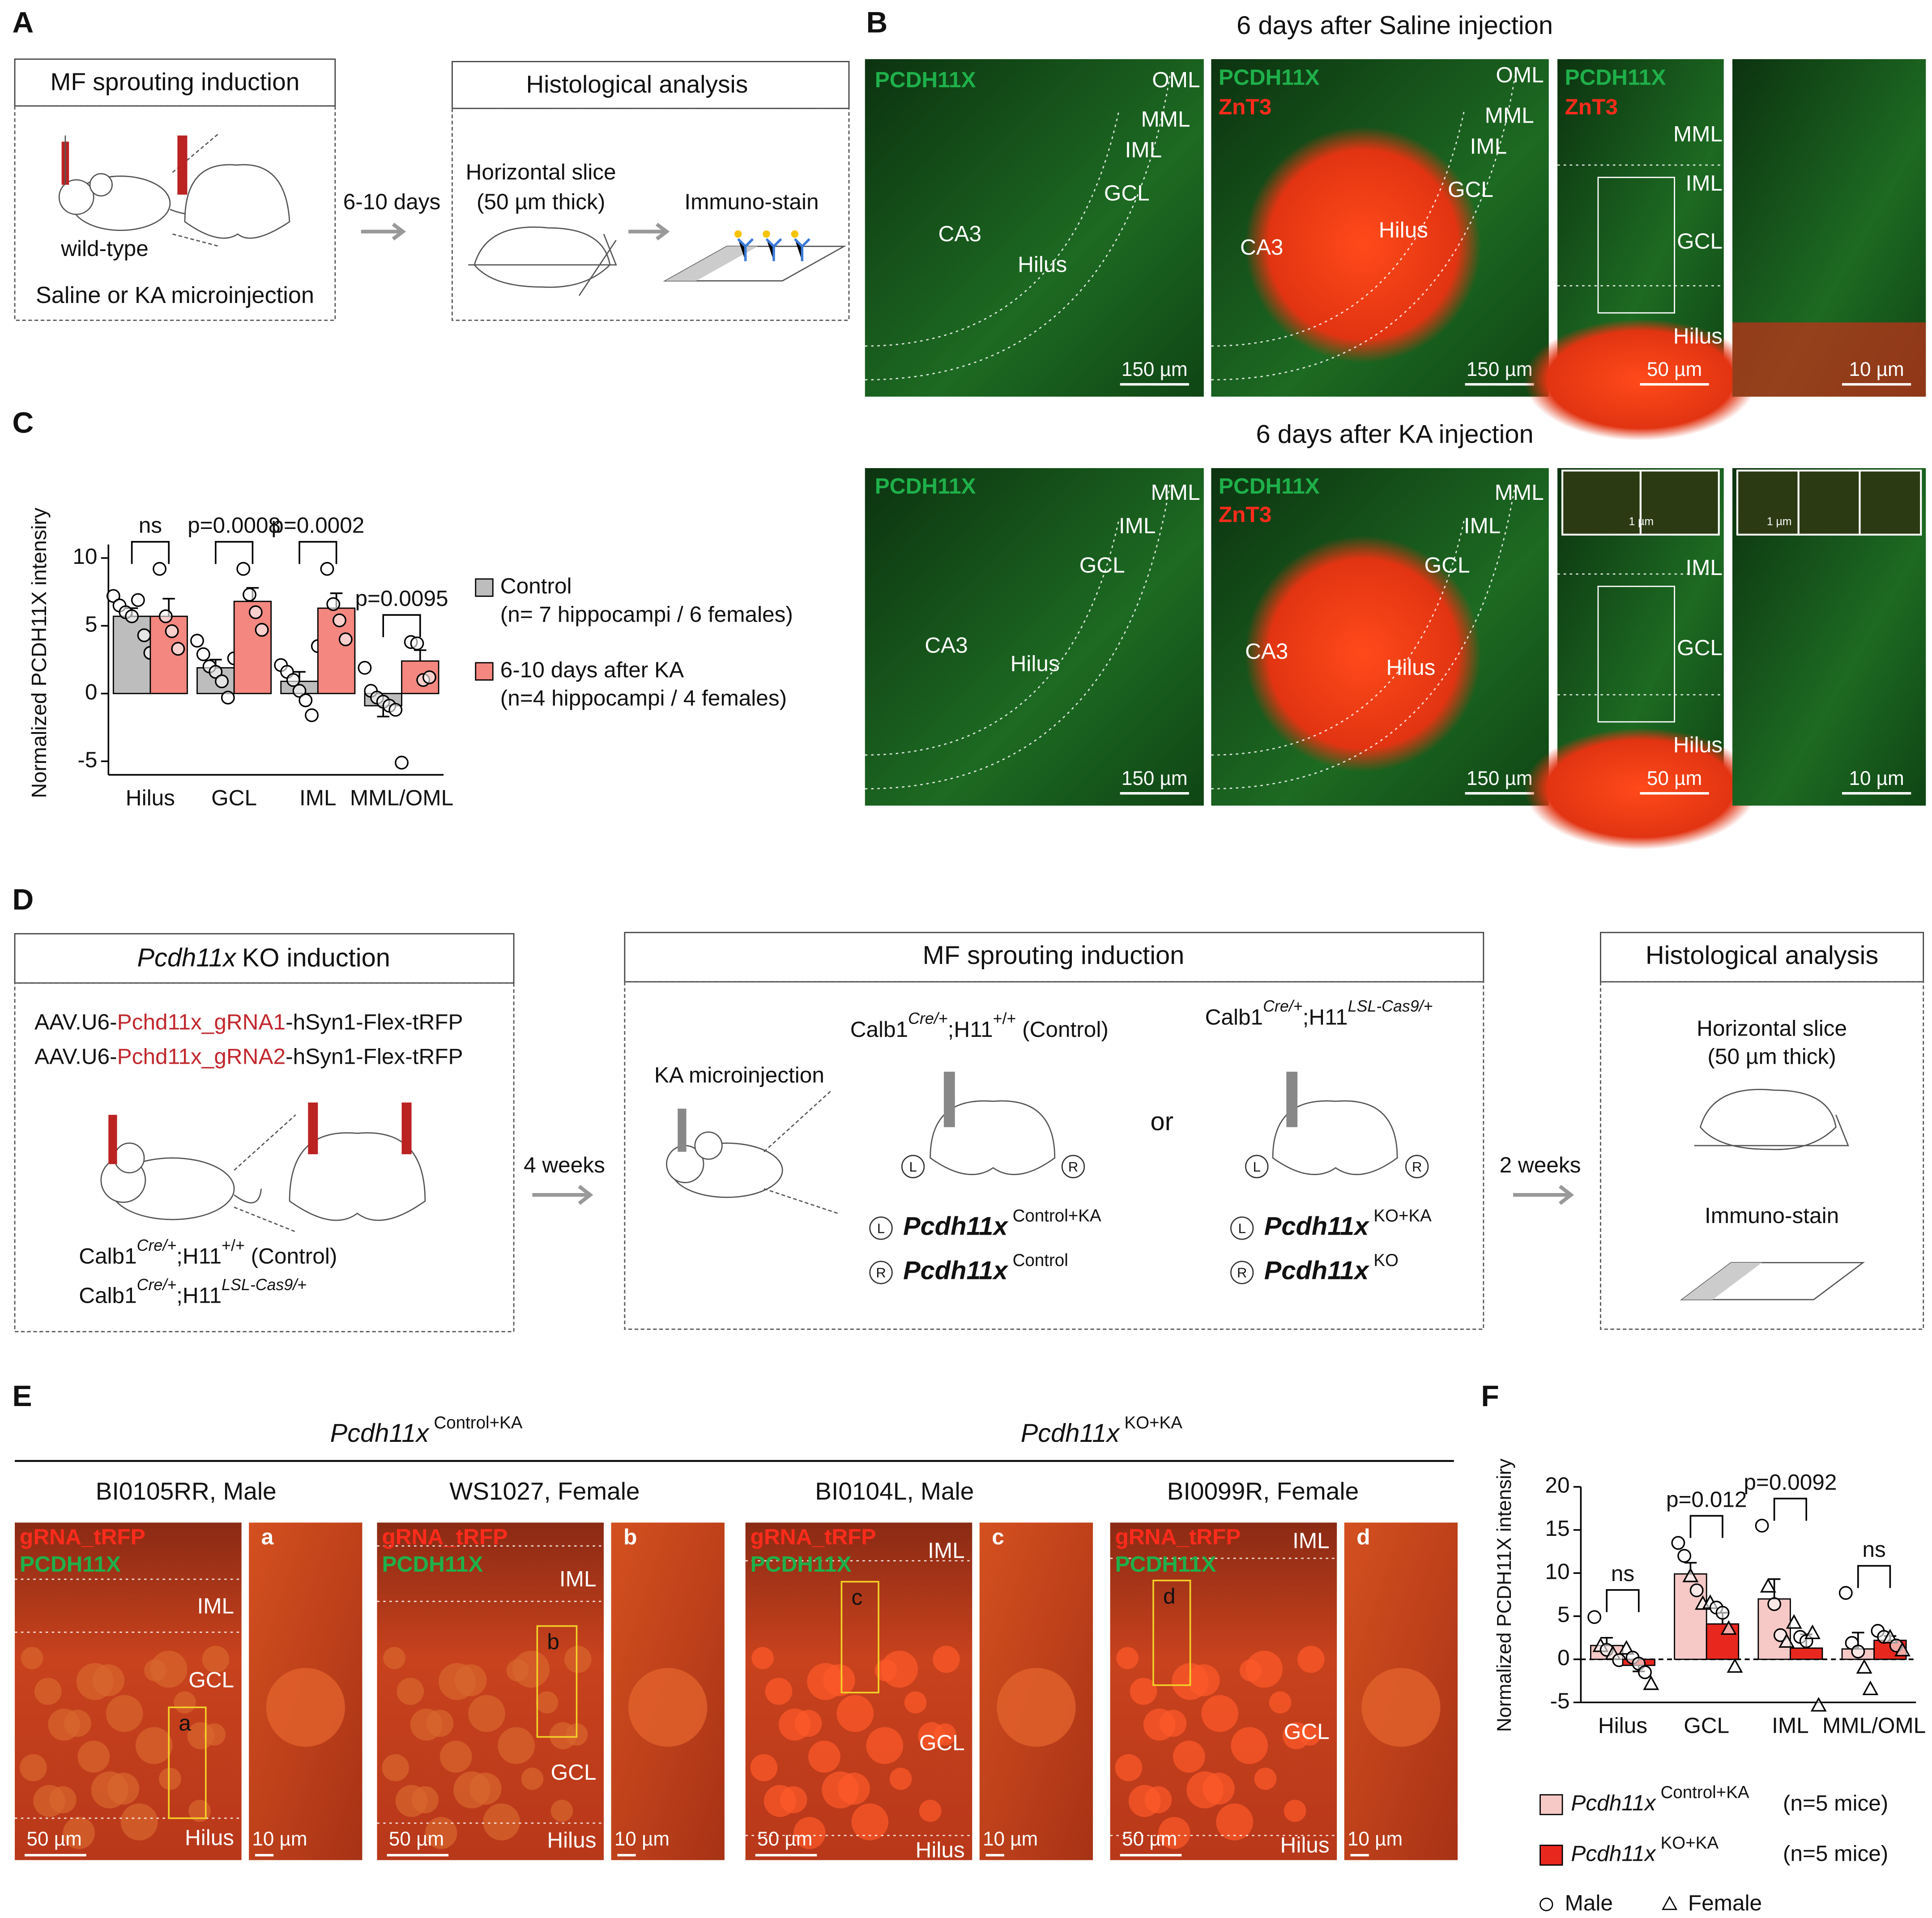 The height and width of the screenshot is (1918, 1932). I want to click on layer-label: IML, so click(578, 1578).